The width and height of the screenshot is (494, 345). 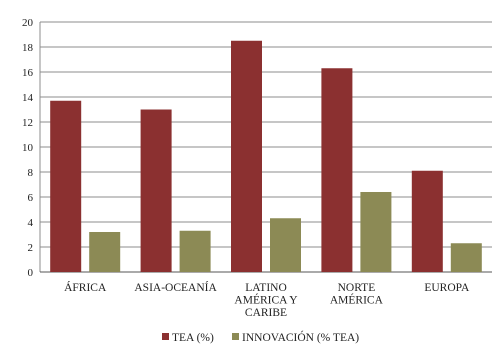 I want to click on category-label: LATINO, so click(x=266, y=288).